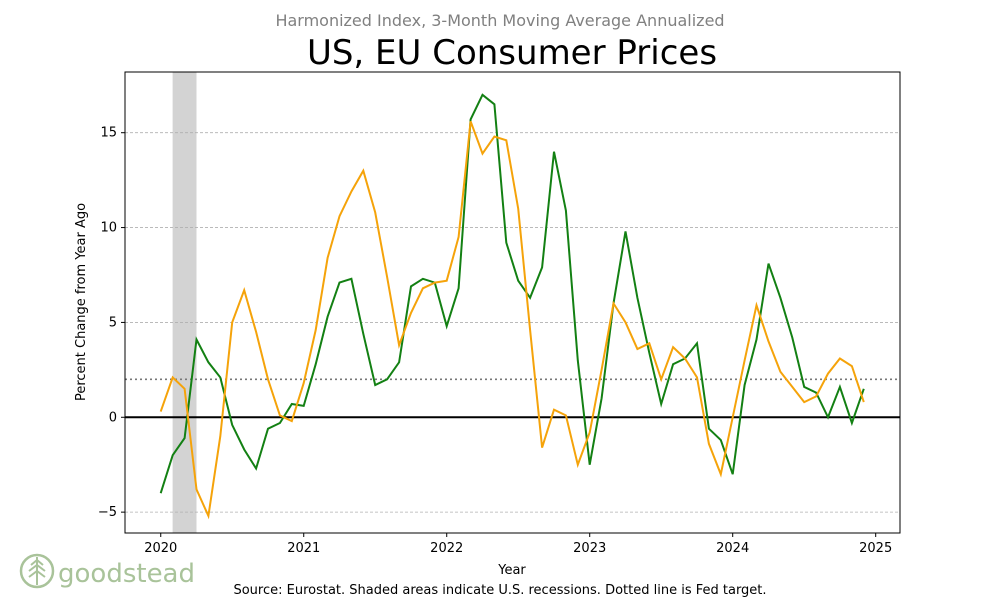  Describe the element at coordinates (81, 302) in the screenshot. I see `y-axis-label: Percent Change from Year Ago` at that location.